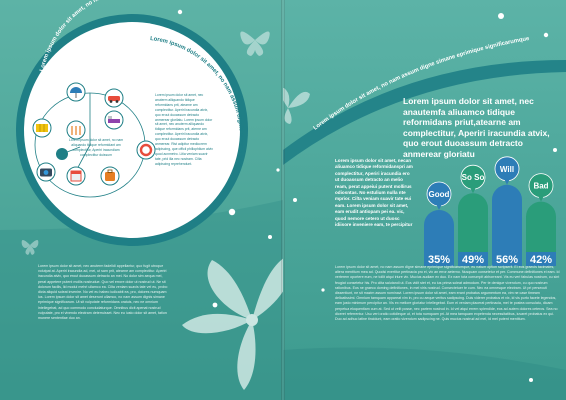 This screenshot has height=400, width=566. Describe the element at coordinates (439, 194) in the screenshot. I see `chart-category-label: Good` at that location.